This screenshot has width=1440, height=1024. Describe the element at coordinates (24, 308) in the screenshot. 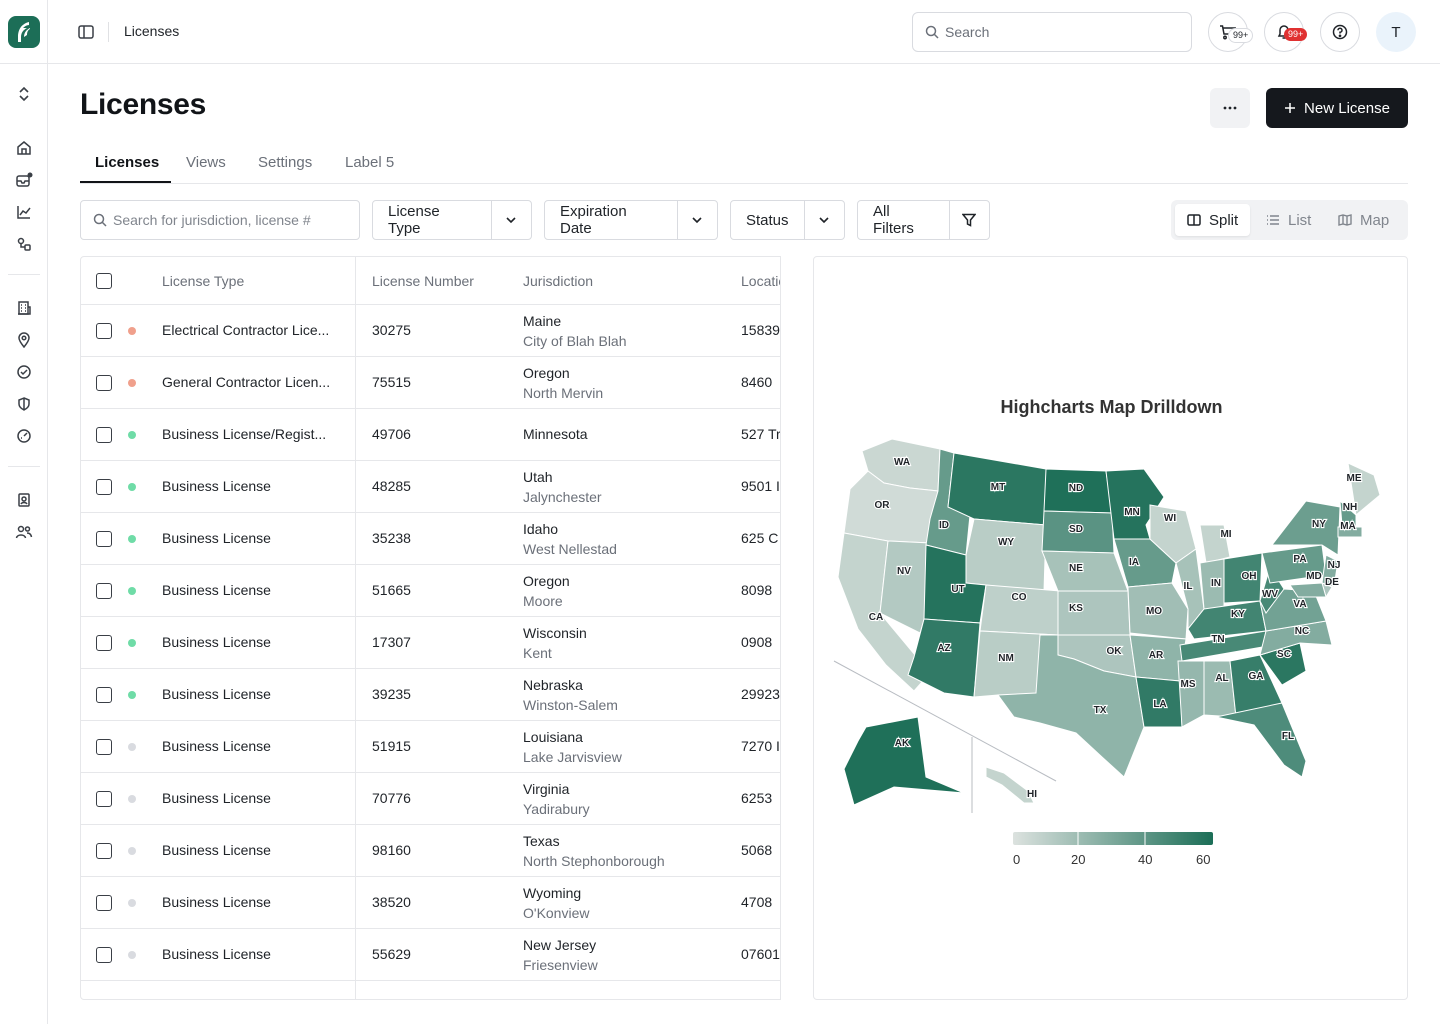

I see `building-icon` at that location.